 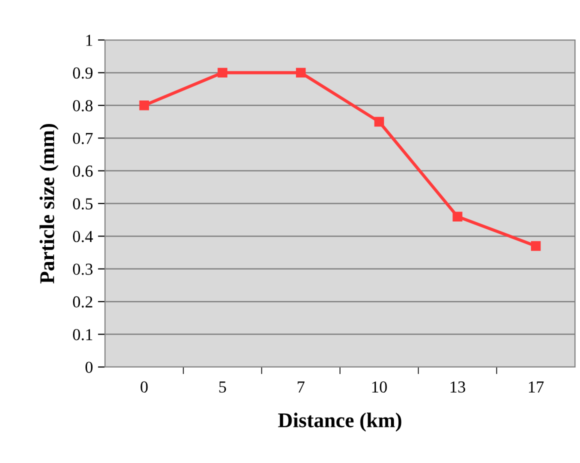 What do you see at coordinates (82, 269) in the screenshot?
I see `y-tick-label: 0.3` at bounding box center [82, 269].